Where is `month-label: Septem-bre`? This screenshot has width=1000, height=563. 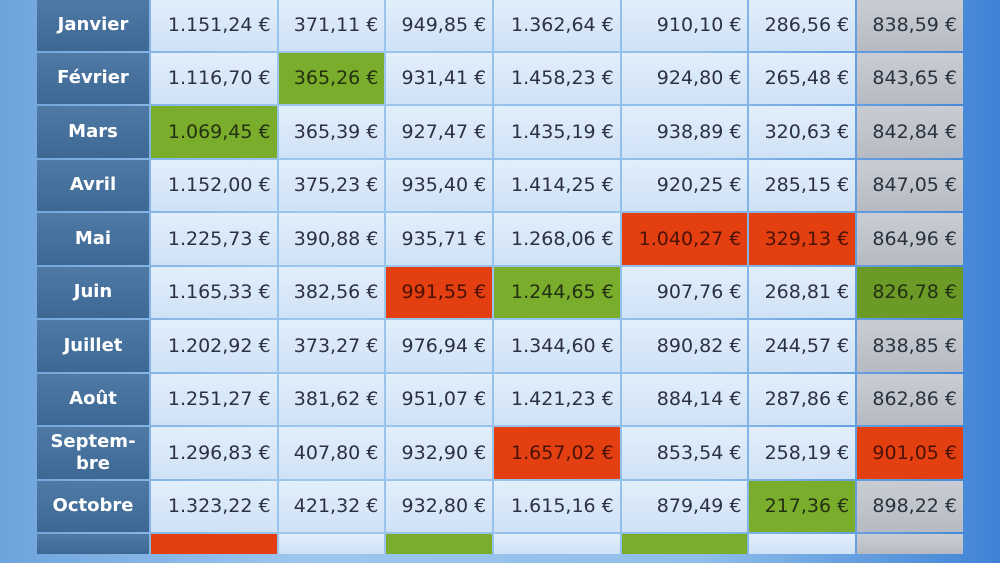
month-label: Septem-bre is located at coordinates (93, 453).